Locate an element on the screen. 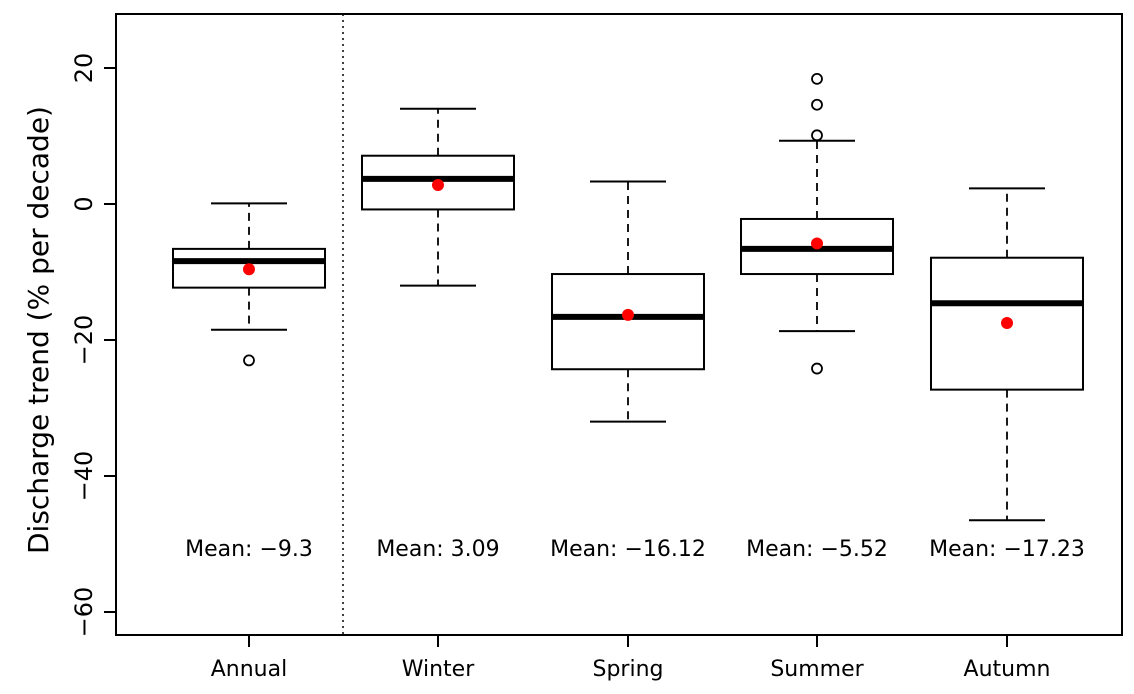  y-tick-label: −40 is located at coordinates (84, 476).